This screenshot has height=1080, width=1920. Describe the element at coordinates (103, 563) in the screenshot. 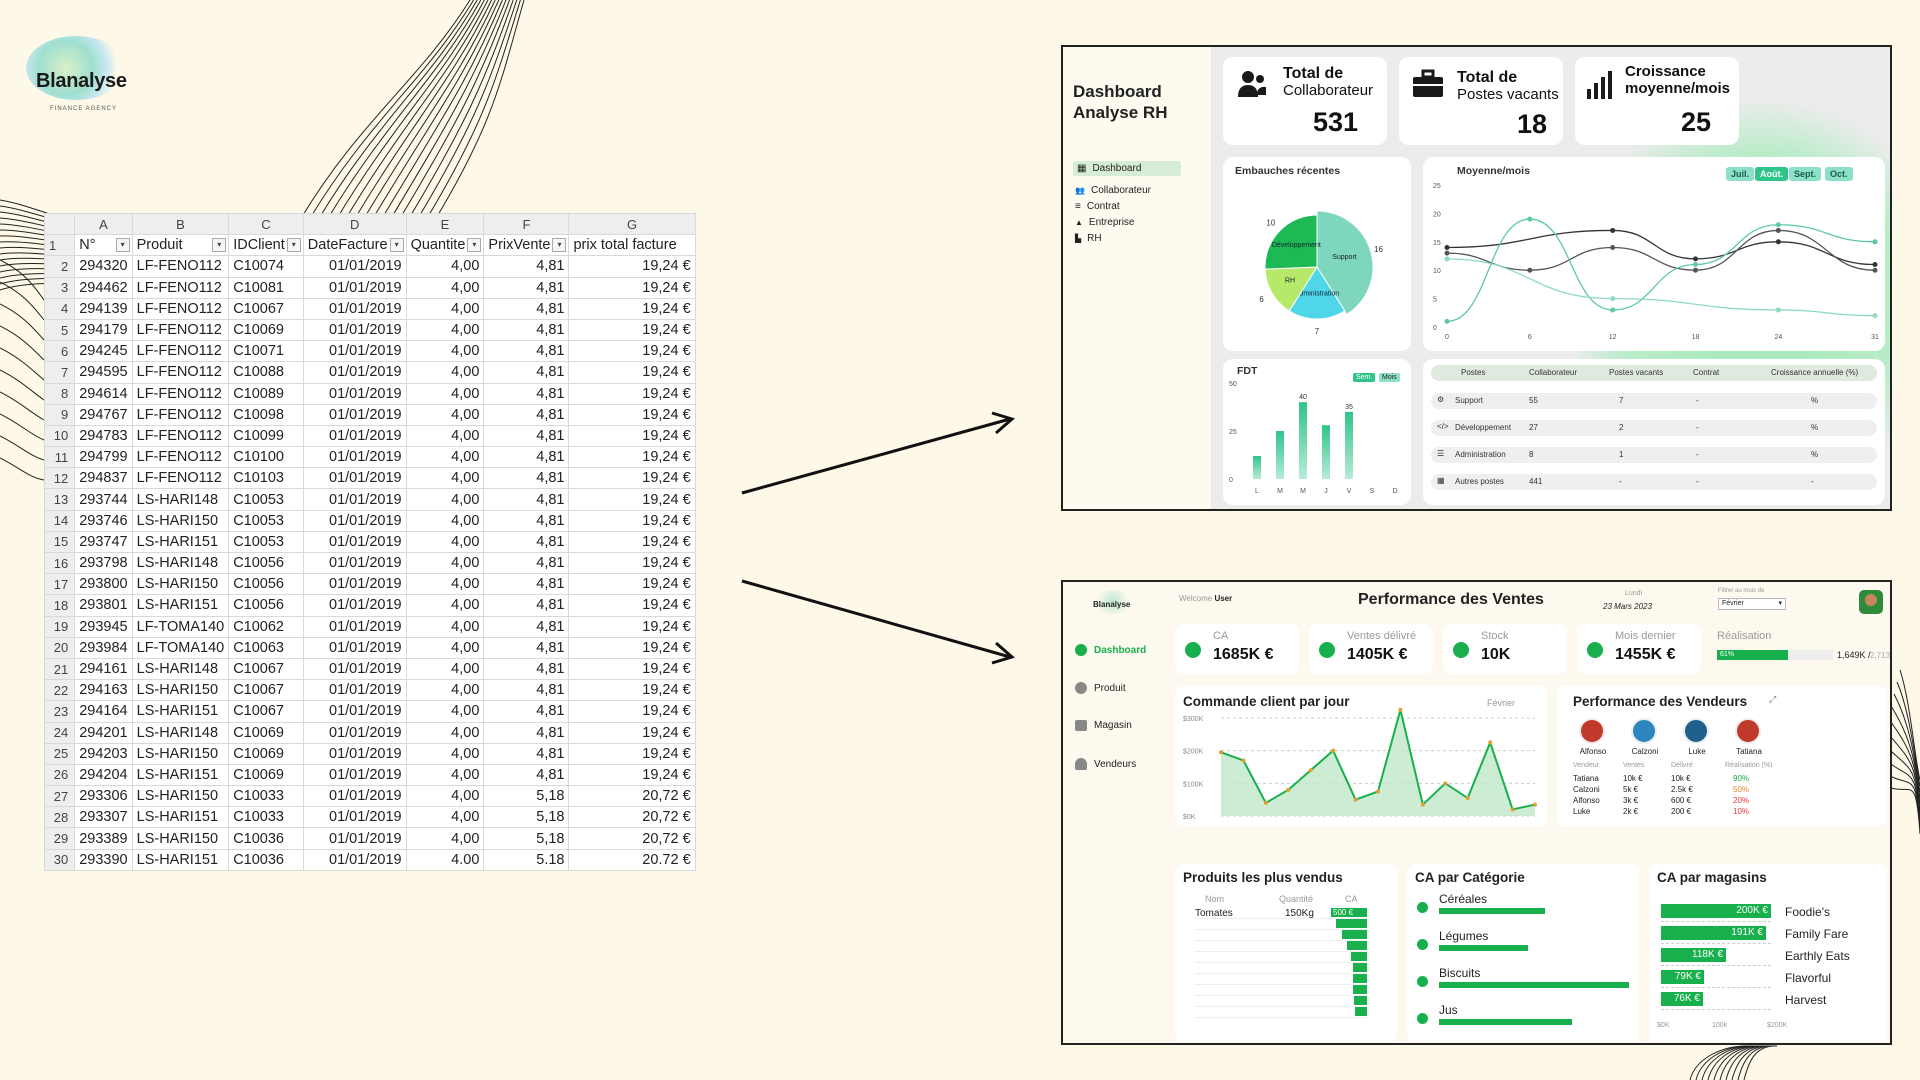

I see `table-cell: 293798` at that location.